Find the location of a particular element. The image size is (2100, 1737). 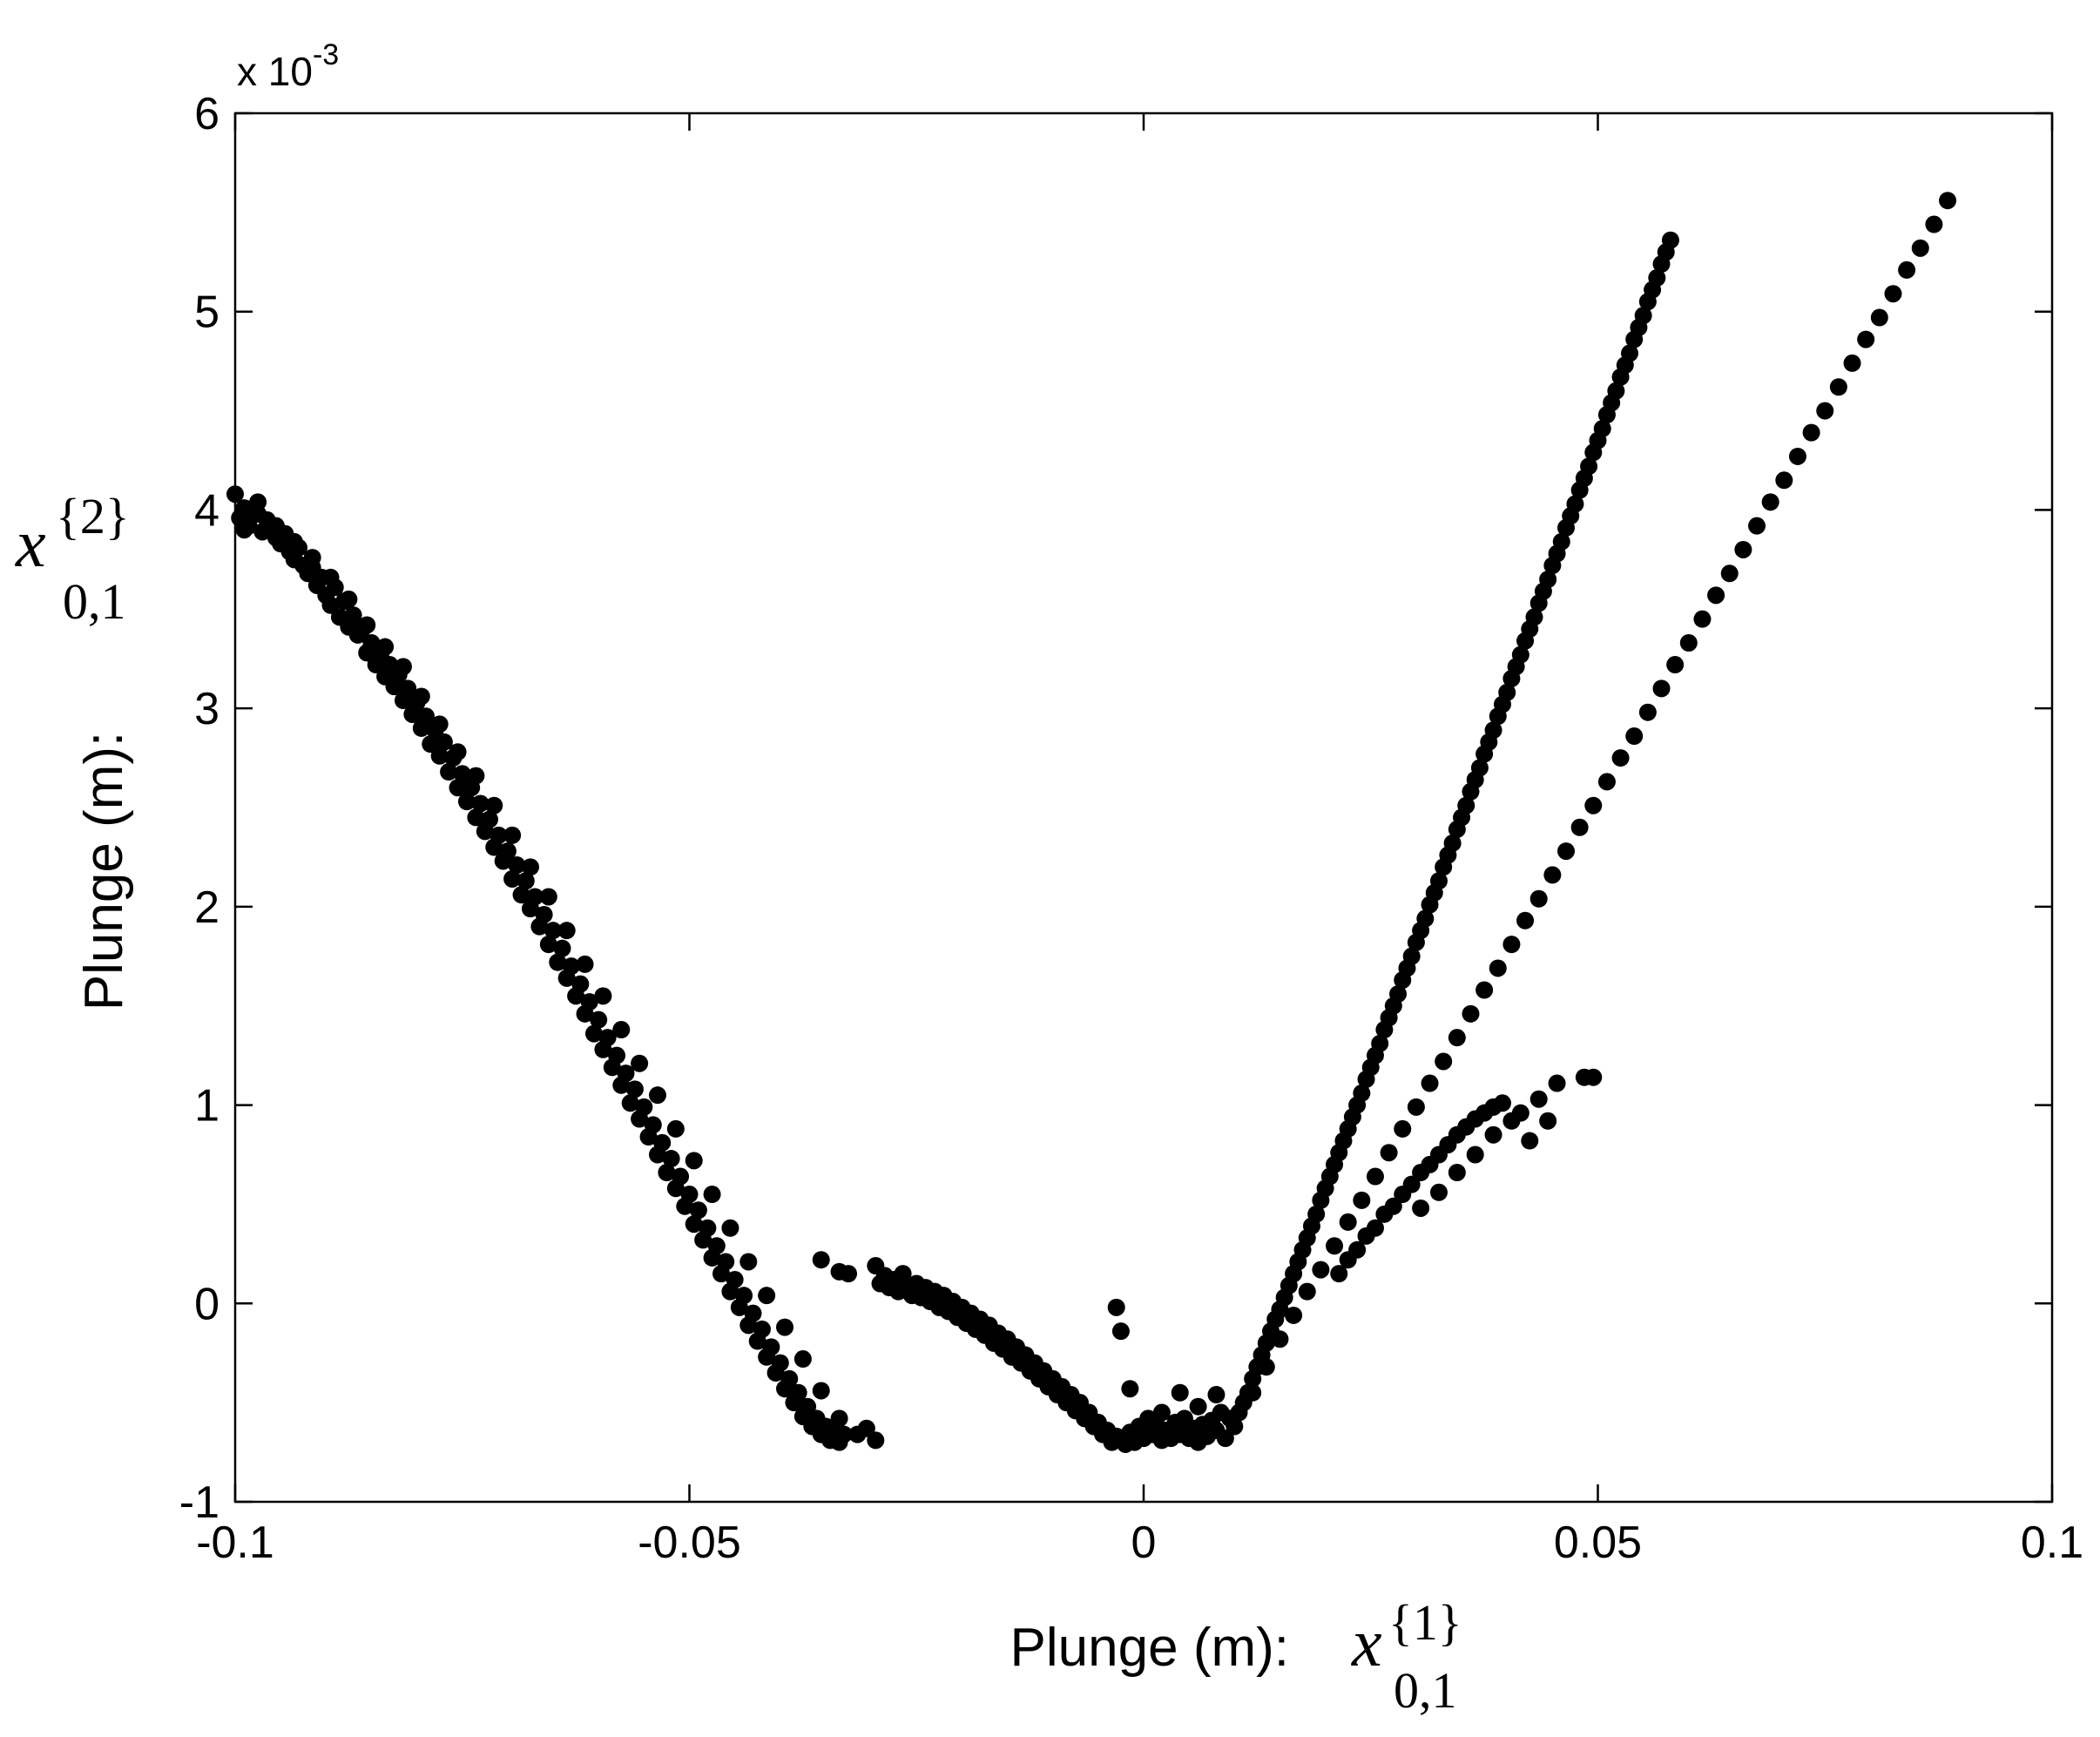

x-tick-label: 0 is located at coordinates (1144, 1542).